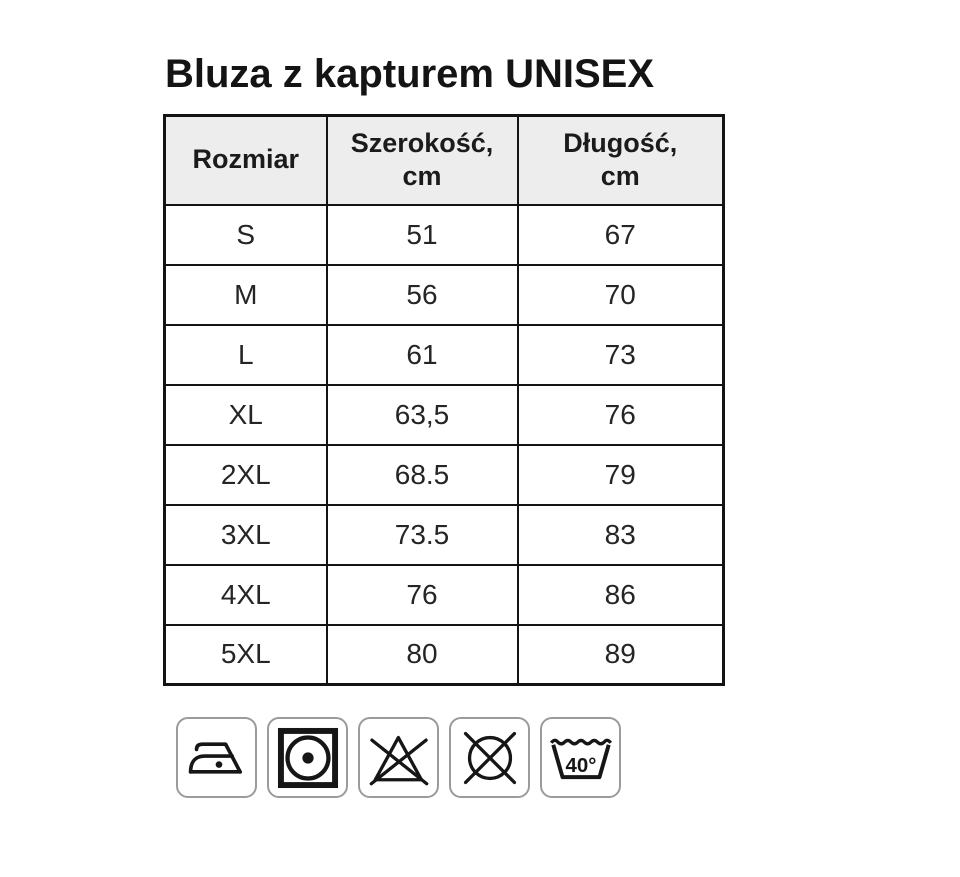  I want to click on length-cell: 73, so click(620, 354).